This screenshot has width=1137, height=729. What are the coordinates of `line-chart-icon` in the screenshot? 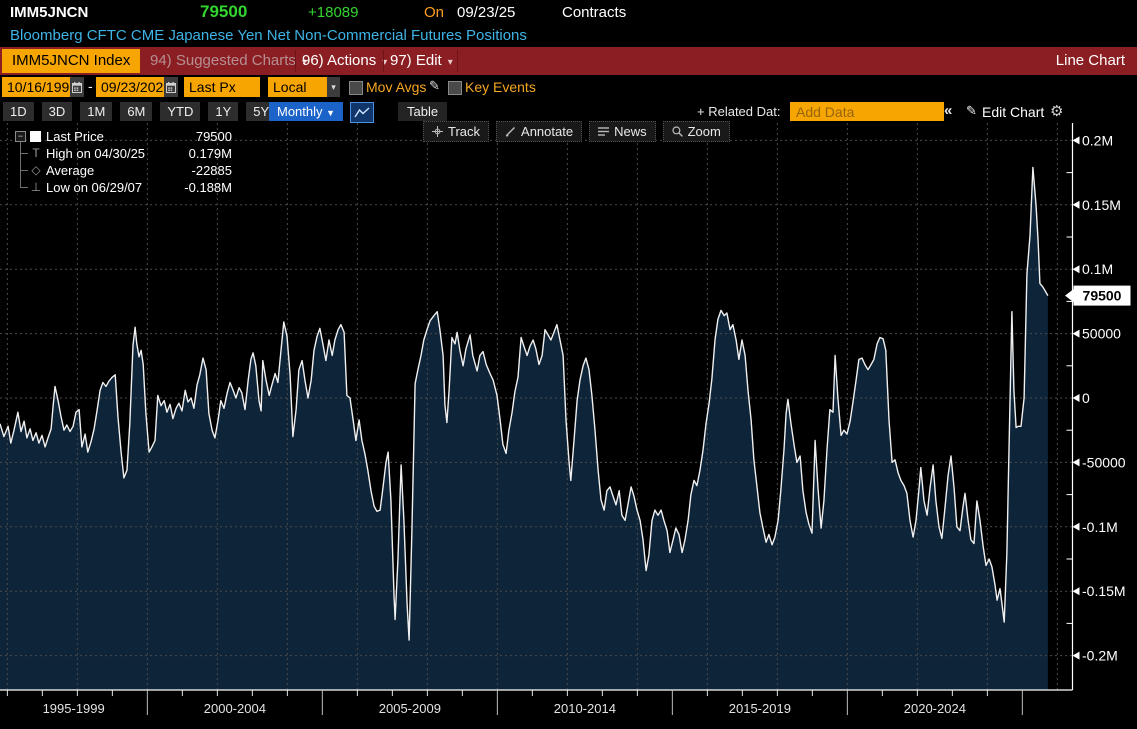 It's located at (362, 112).